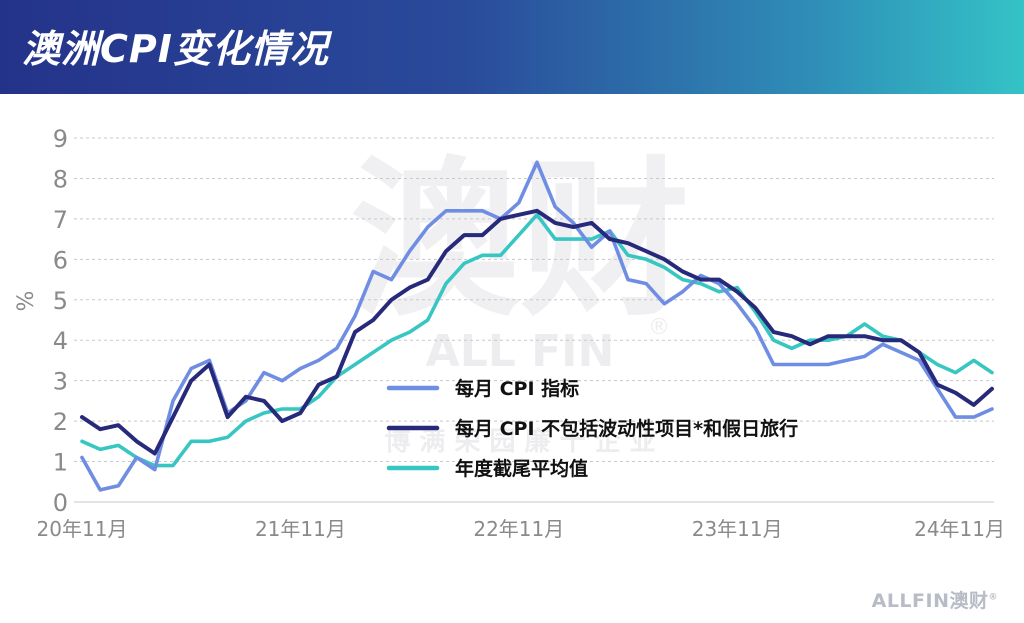 The height and width of the screenshot is (623, 1024). I want to click on y-tick-label: 1, so click(60, 463).